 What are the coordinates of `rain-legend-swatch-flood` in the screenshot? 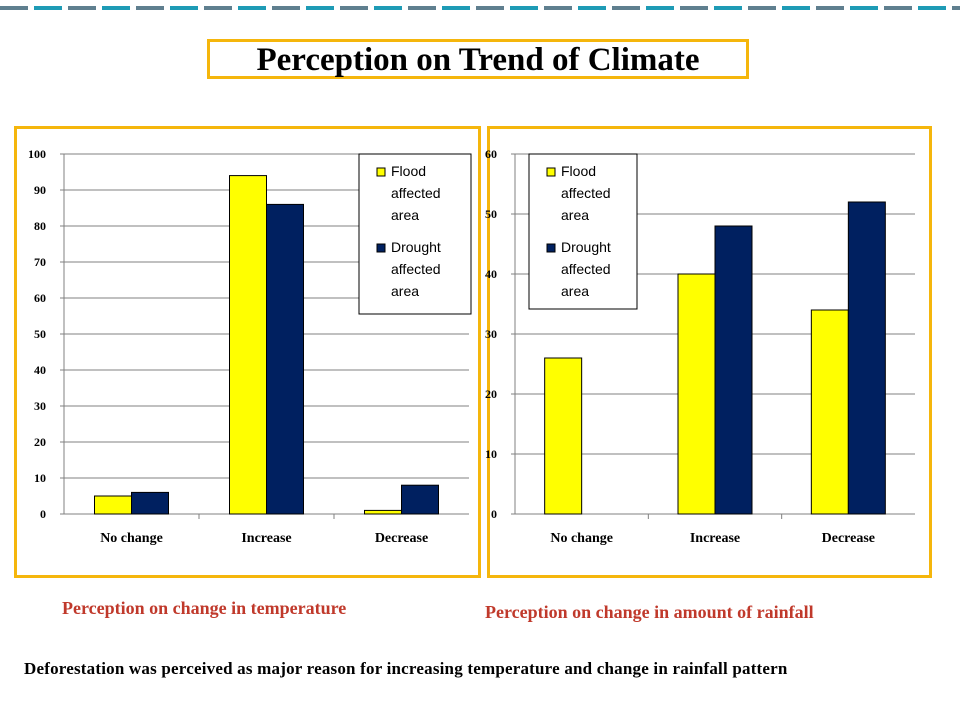 It's located at (551, 172).